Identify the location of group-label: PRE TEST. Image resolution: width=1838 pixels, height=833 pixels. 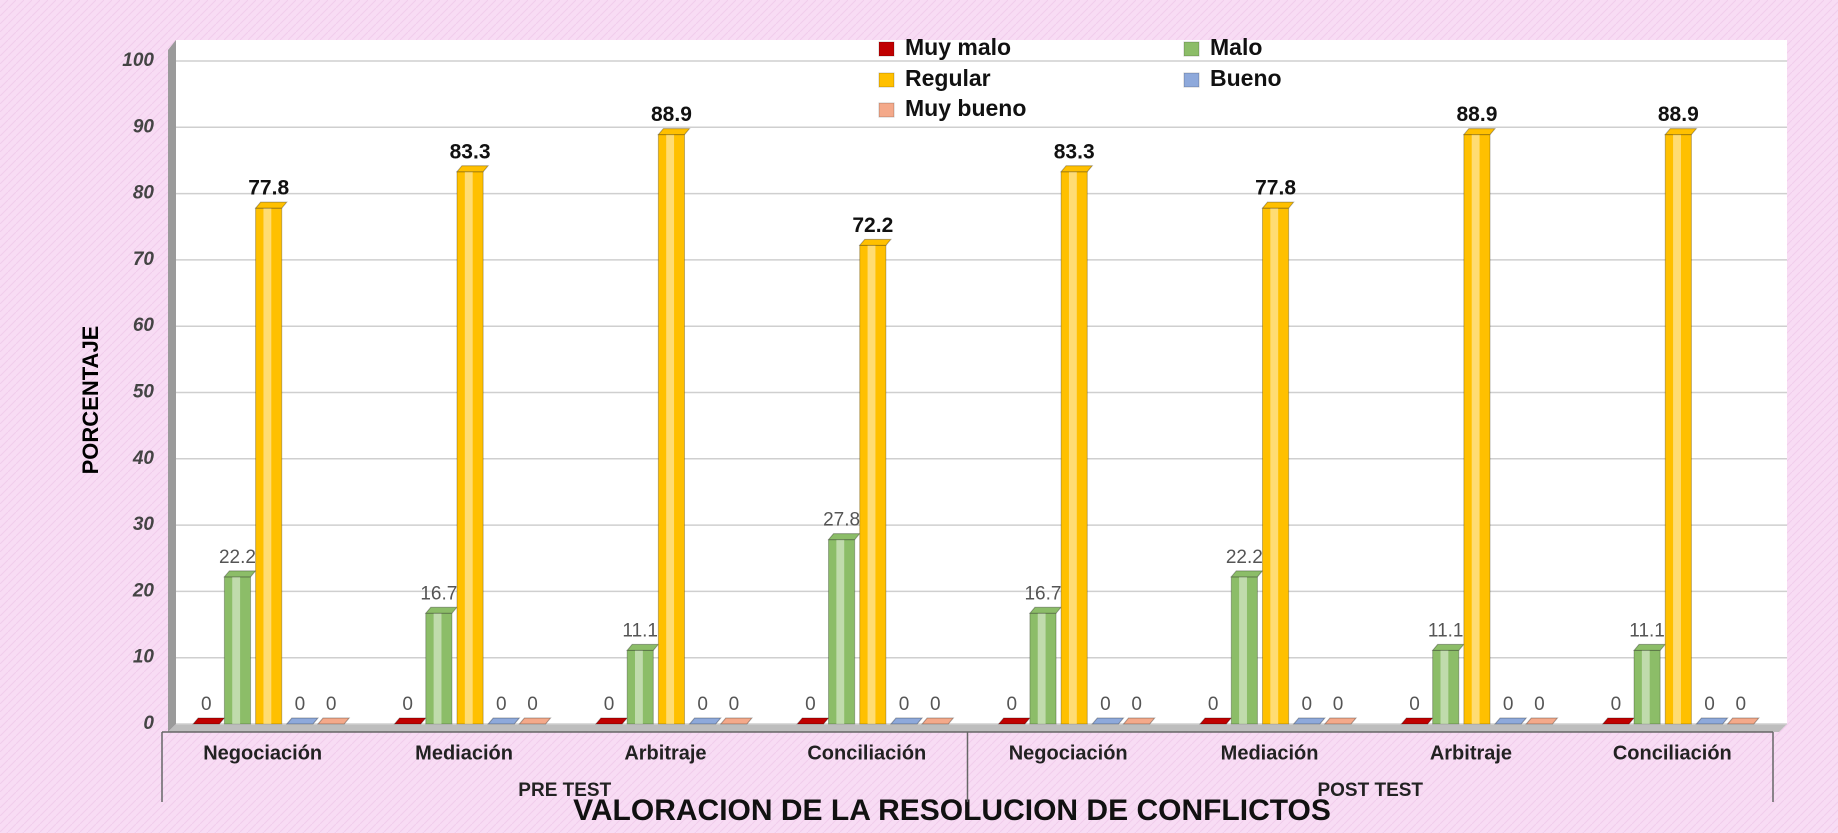
(564, 790).